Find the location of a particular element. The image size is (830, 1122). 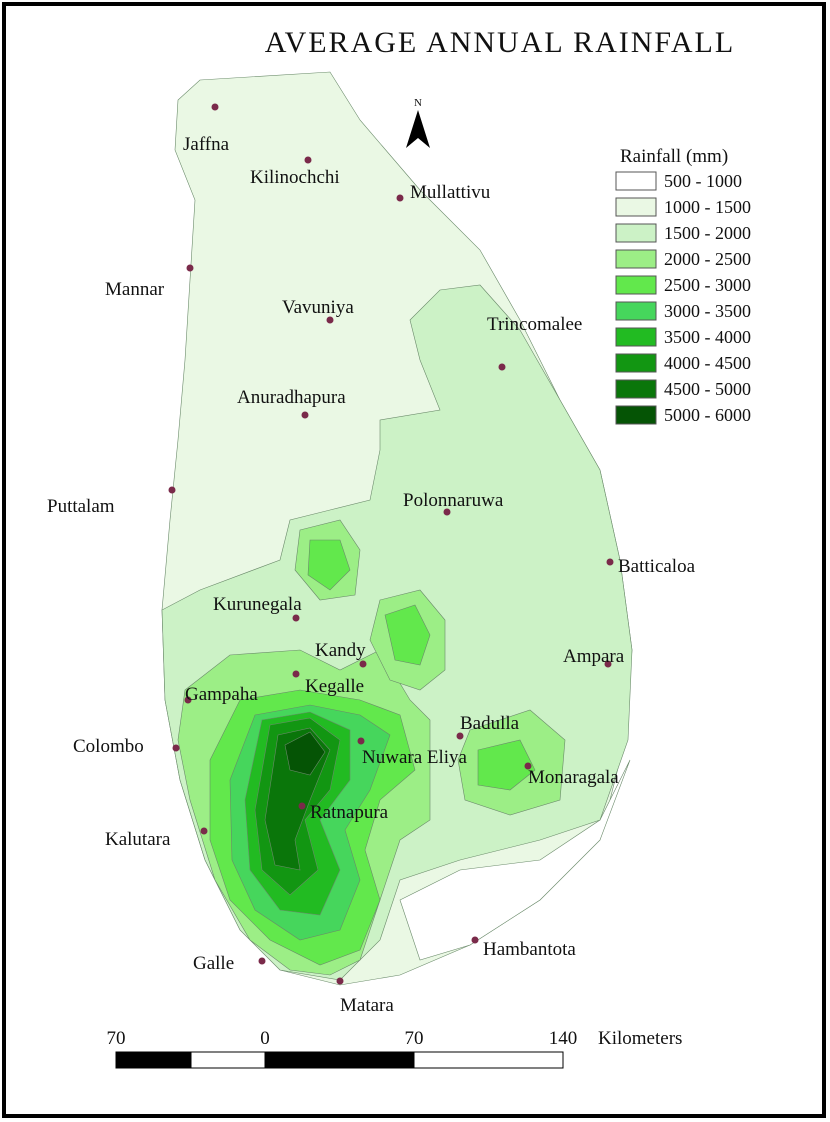

city-label: Gampaha is located at coordinates (221, 694).